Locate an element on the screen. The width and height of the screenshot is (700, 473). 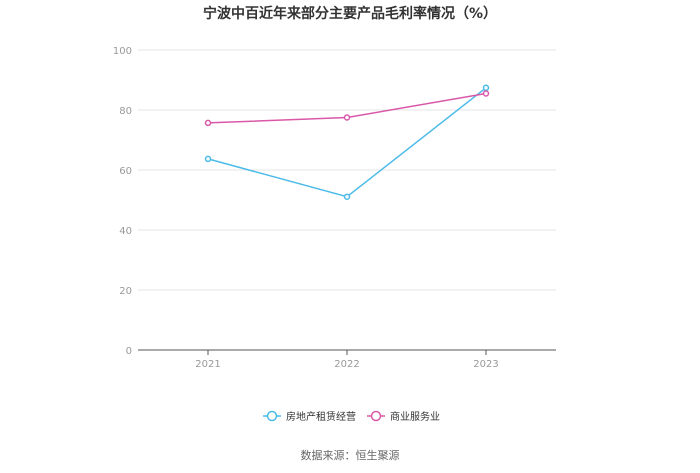
legend: 房地产租赁经营 商业服务业 is located at coordinates (351, 416).